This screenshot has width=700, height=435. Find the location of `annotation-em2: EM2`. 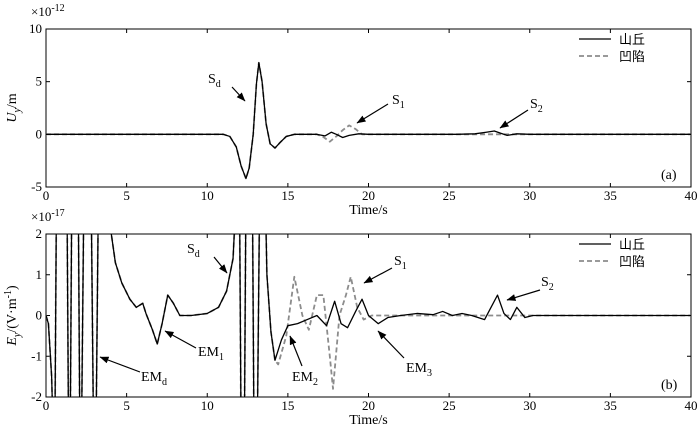

annotation-em2: EM2 is located at coordinates (305, 379).